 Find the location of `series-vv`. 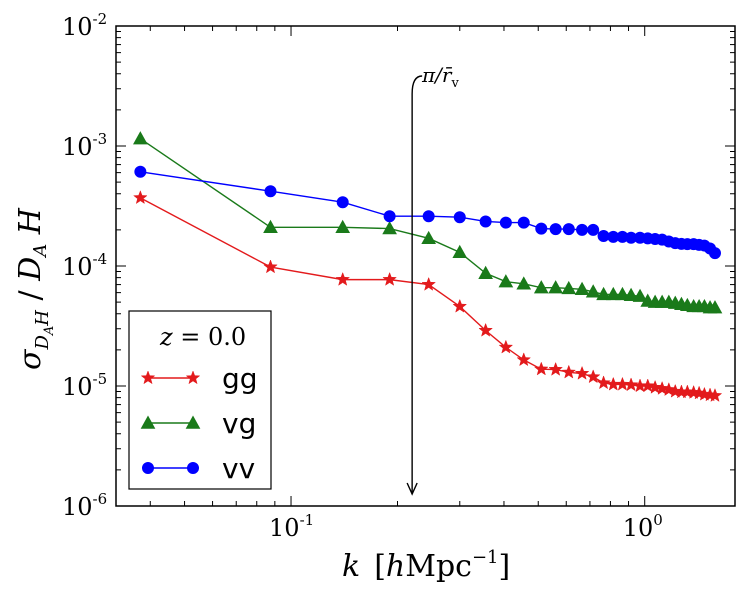

series-vv is located at coordinates (427, 212).